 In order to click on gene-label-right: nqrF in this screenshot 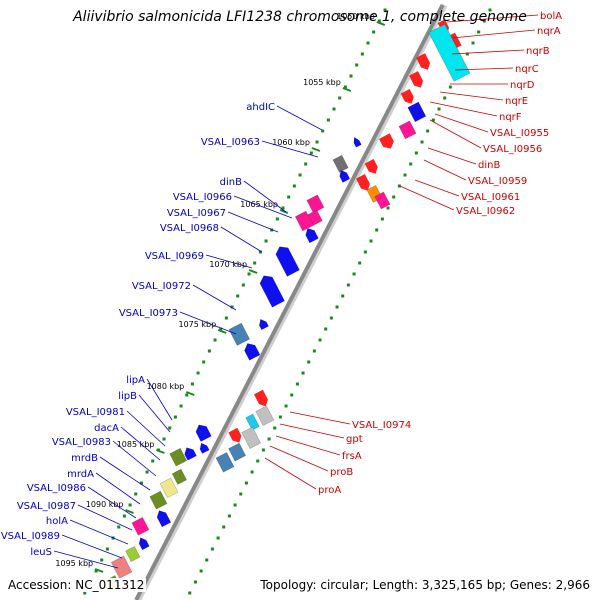, I will do `click(510, 117)`.